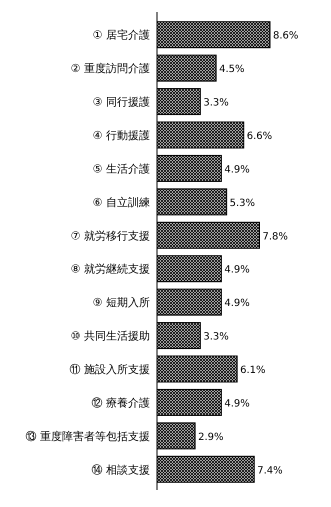  I want to click on y-tick-label: ⑭ 相談支援, so click(121, 469).